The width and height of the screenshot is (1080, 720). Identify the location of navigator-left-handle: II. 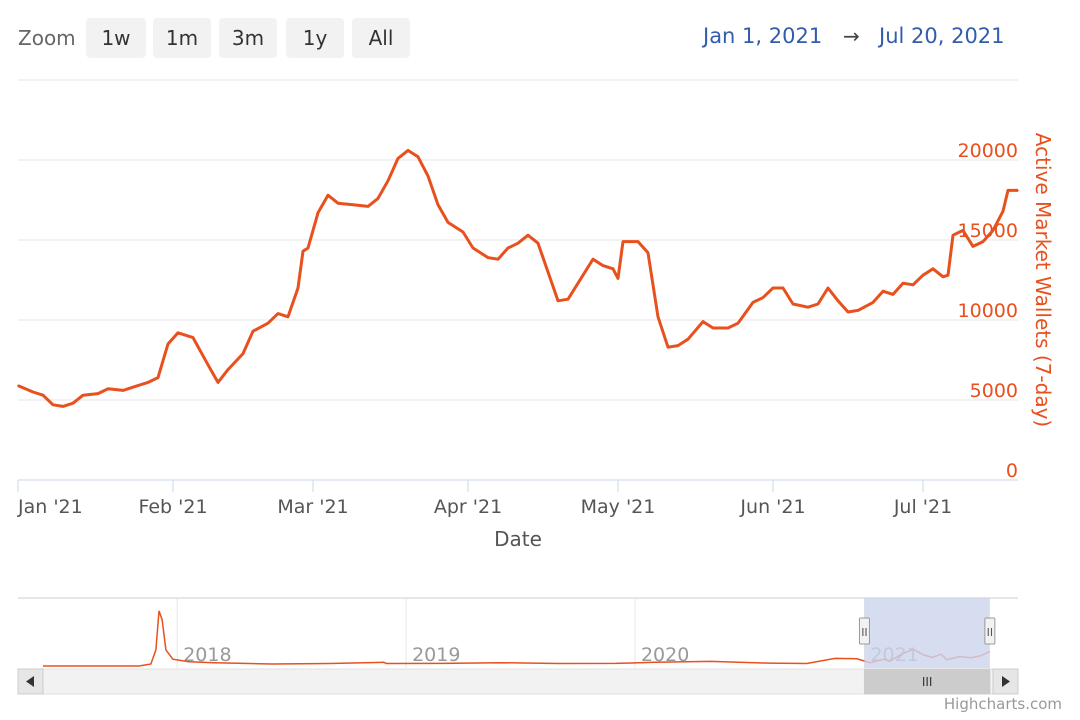
(864, 631).